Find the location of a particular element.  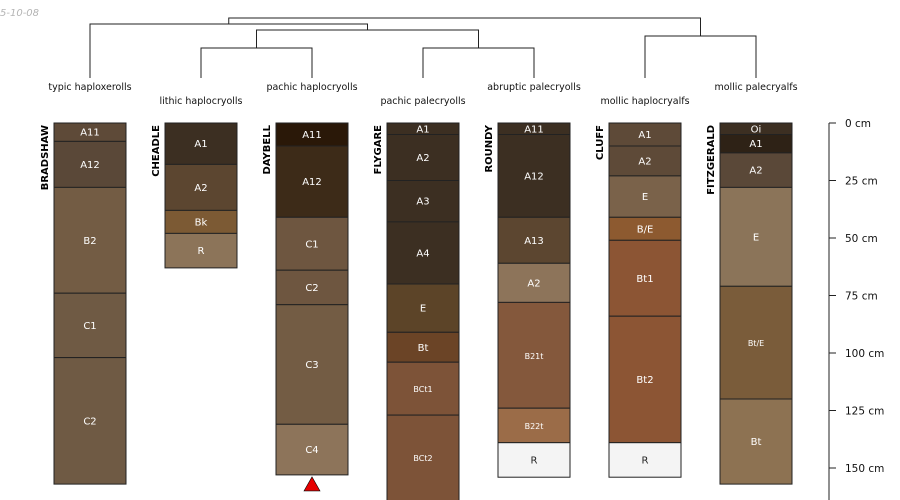

profile-cheadle: A1 A2 Bk R CHEADLE is located at coordinates (194, 195).